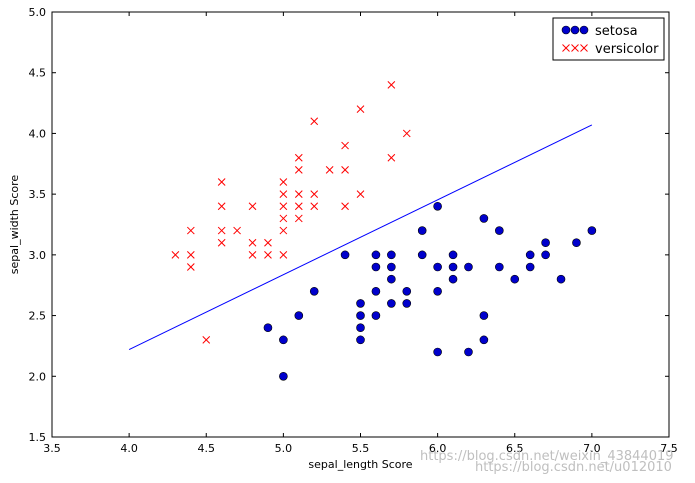 This screenshot has width=695, height=483. Describe the element at coordinates (360, 464) in the screenshot. I see `x-axis-label: sepal_length Score` at that location.